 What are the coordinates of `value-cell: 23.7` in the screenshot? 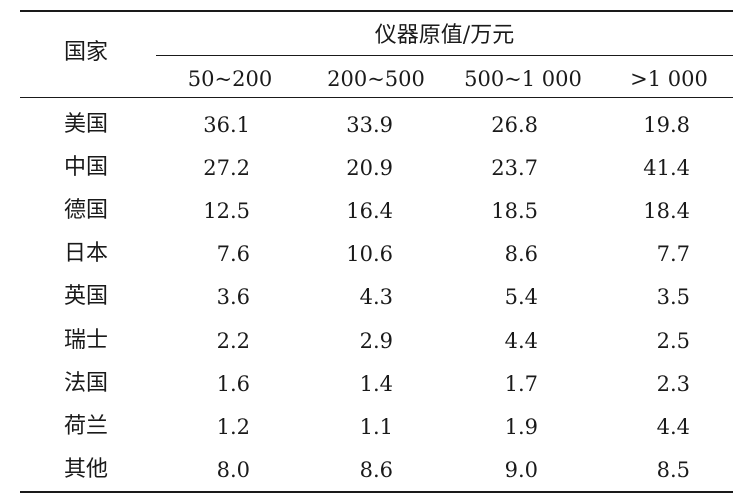 It's located at (514, 168).